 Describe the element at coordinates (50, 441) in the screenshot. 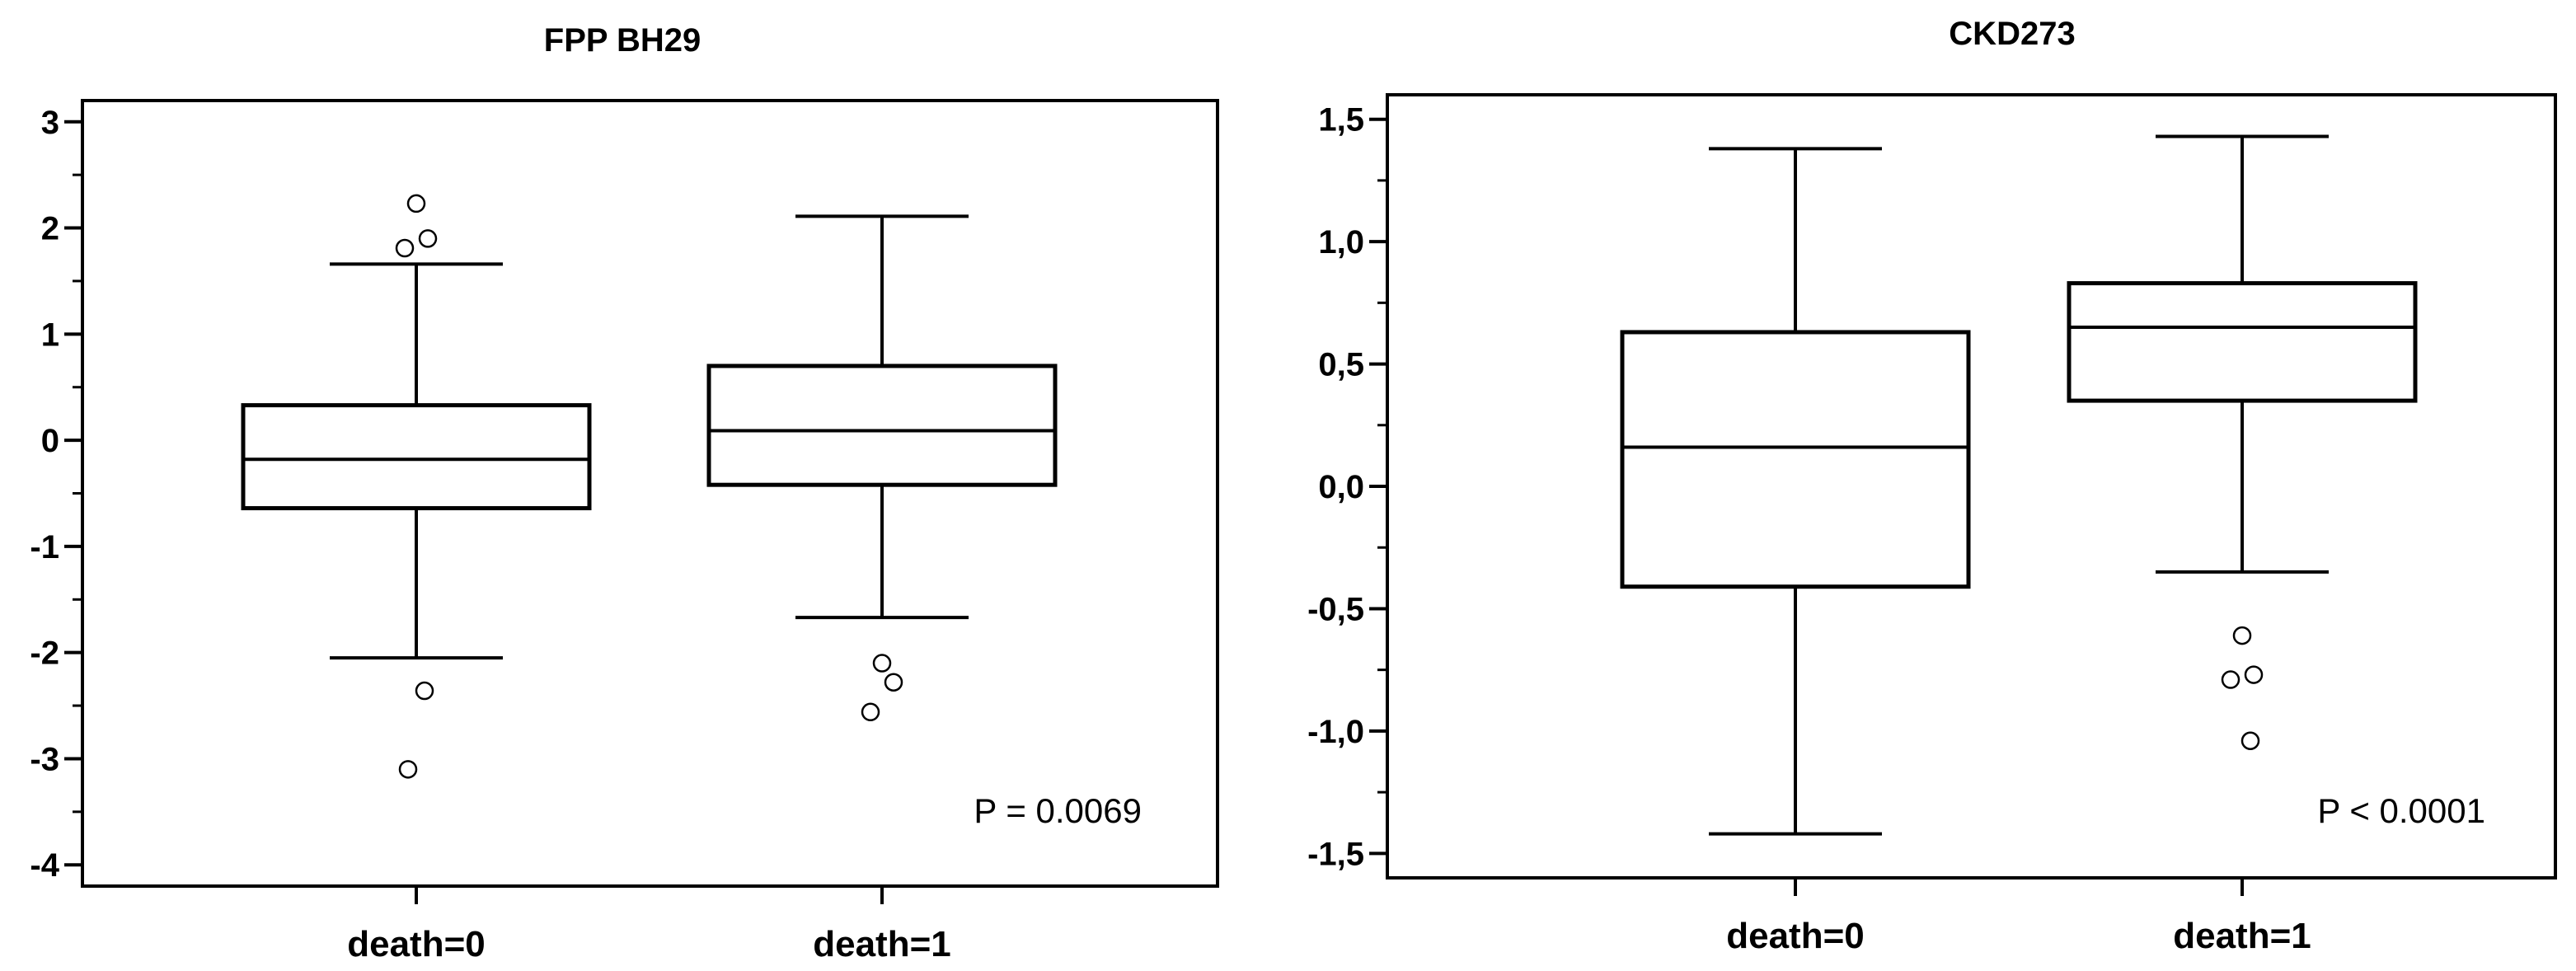

I see `y-tick-label: 0` at that location.